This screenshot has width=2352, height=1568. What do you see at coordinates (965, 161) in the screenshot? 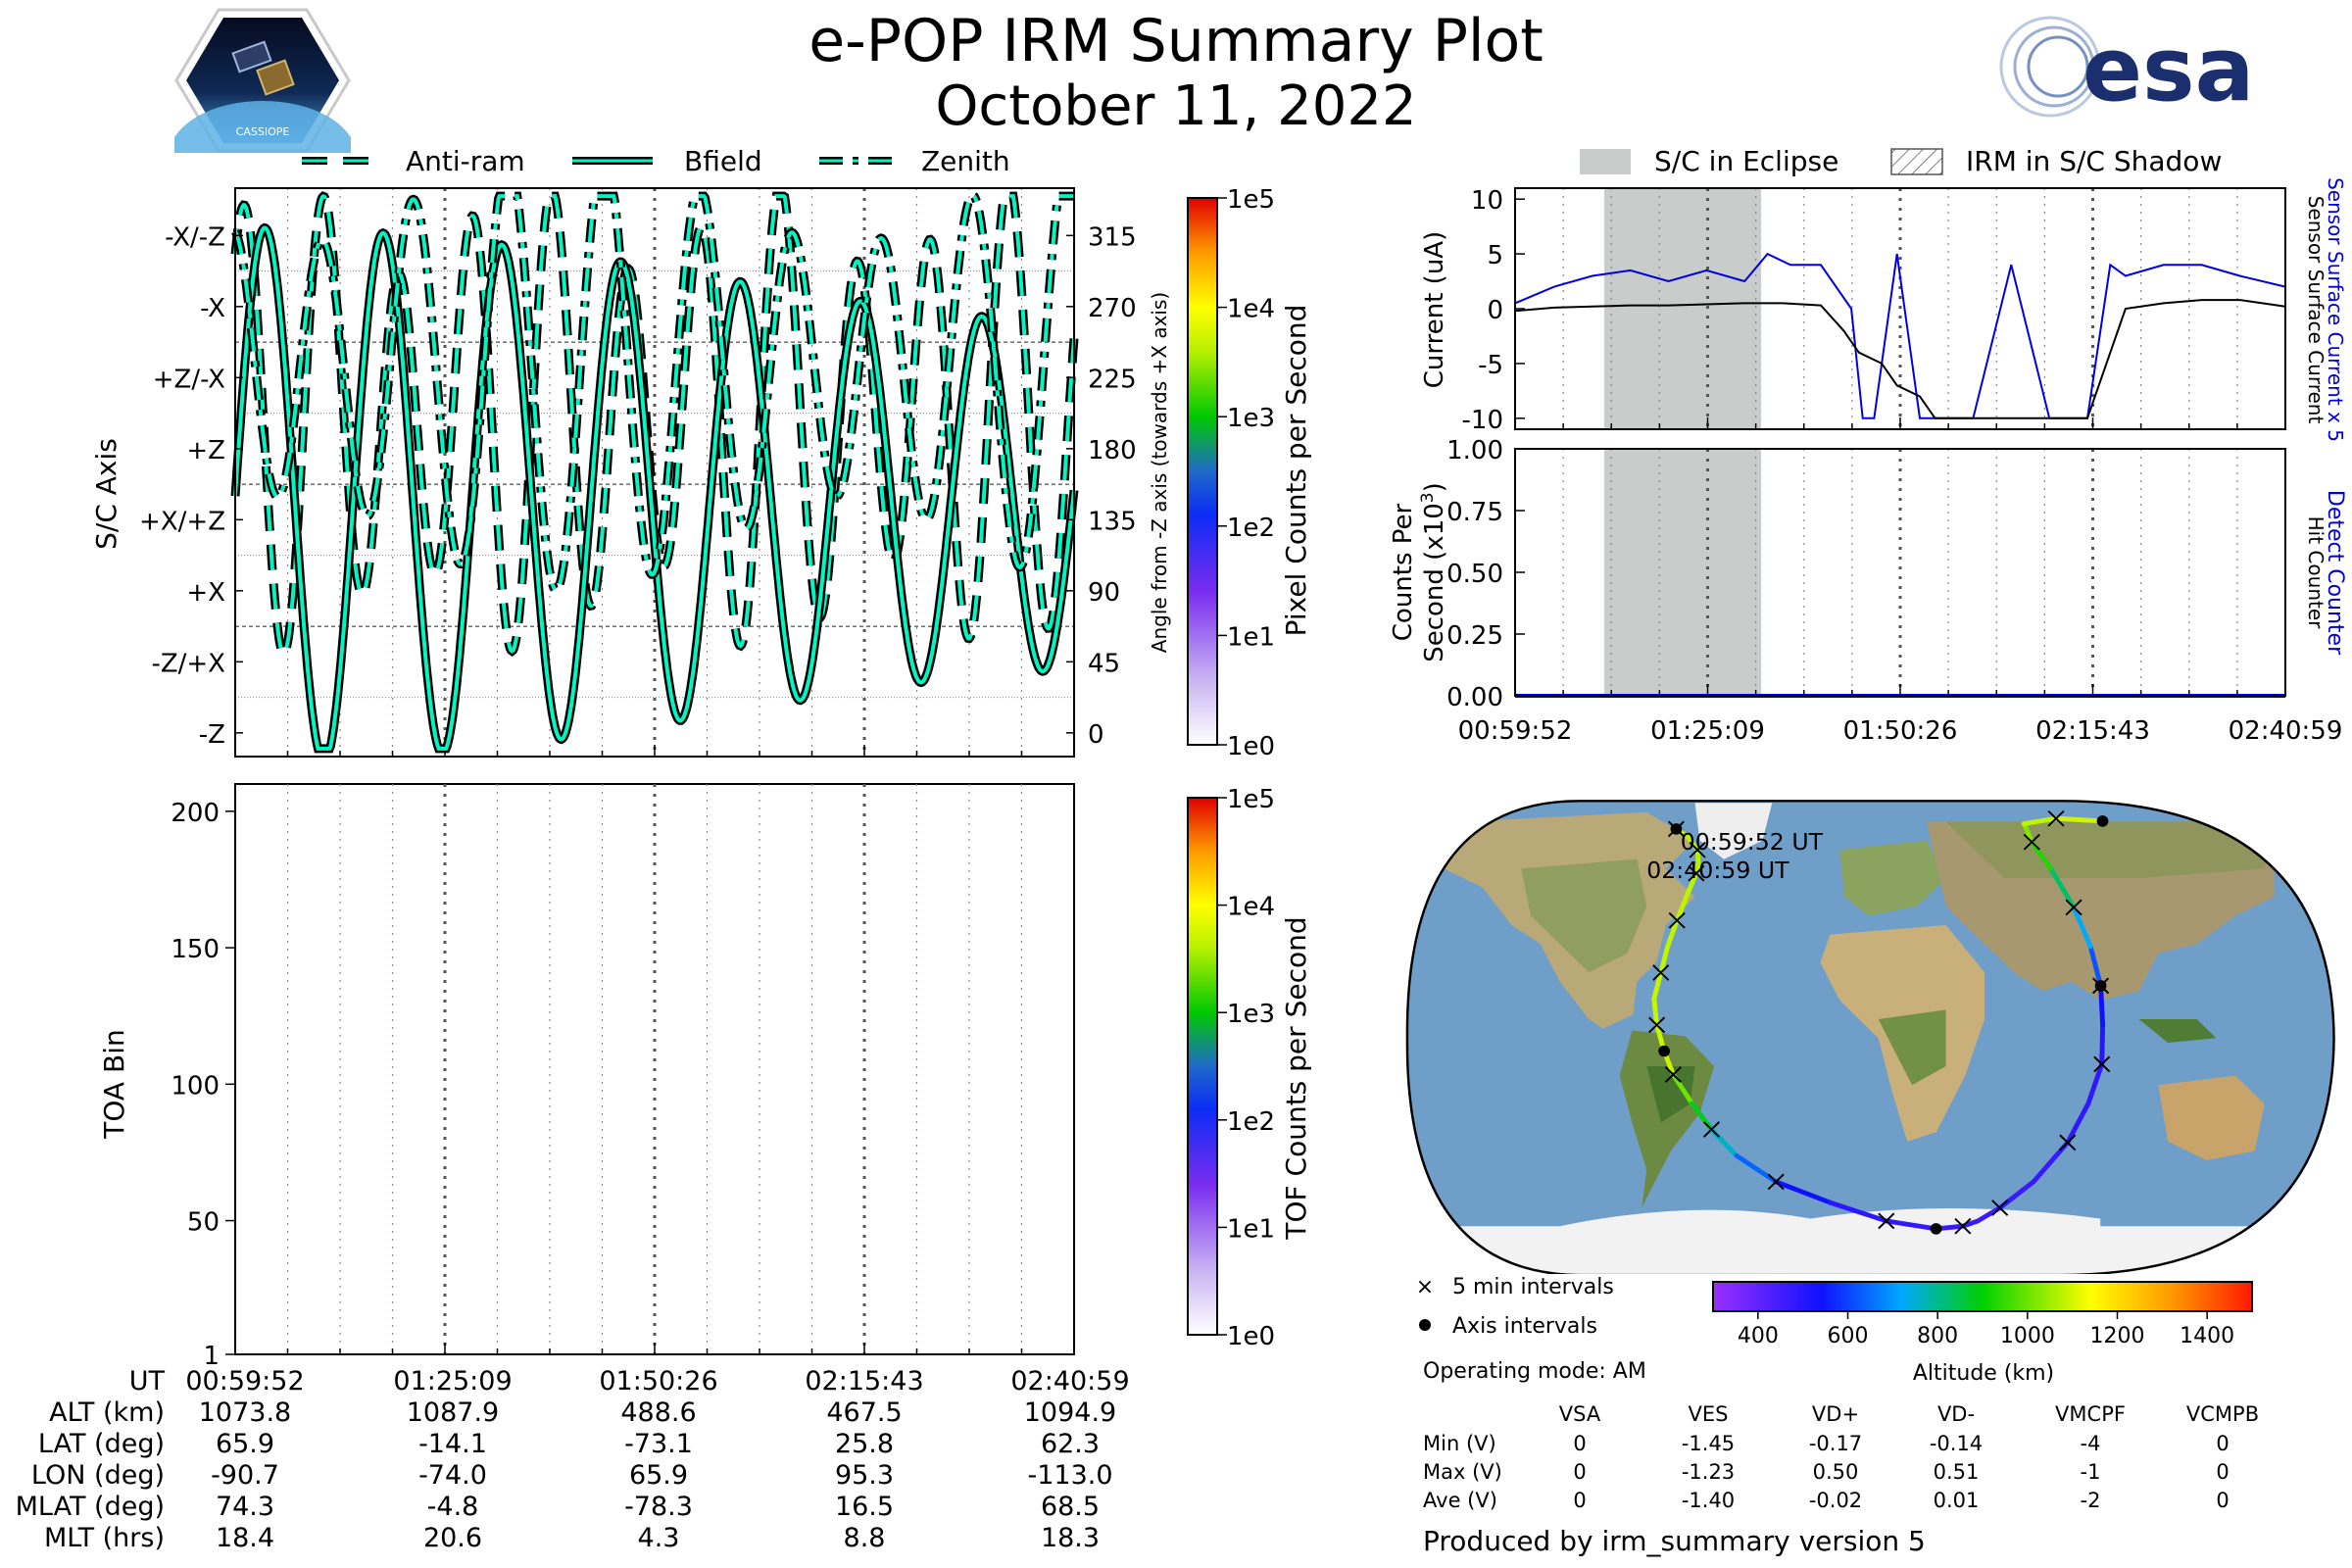
I see `legend-zenith: Zenith` at bounding box center [965, 161].